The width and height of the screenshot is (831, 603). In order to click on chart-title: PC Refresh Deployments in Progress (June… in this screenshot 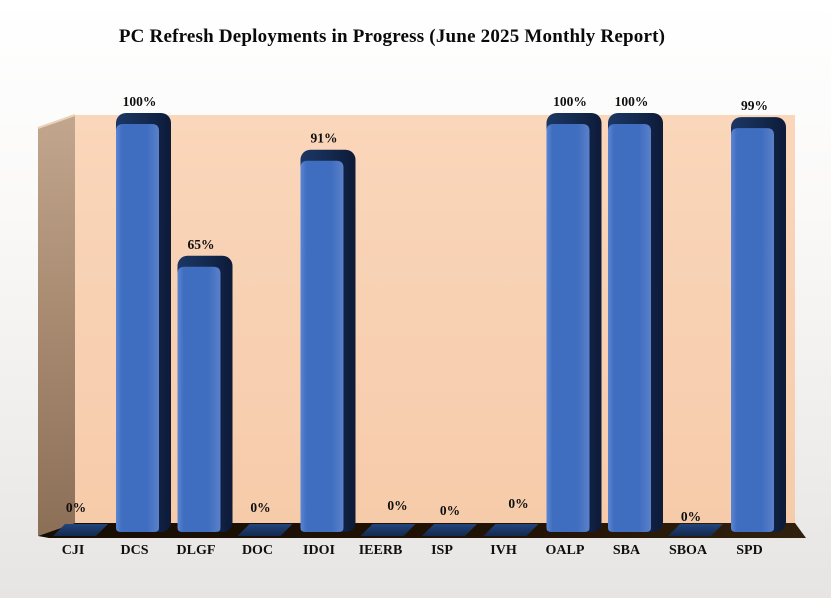, I will do `click(392, 36)`.